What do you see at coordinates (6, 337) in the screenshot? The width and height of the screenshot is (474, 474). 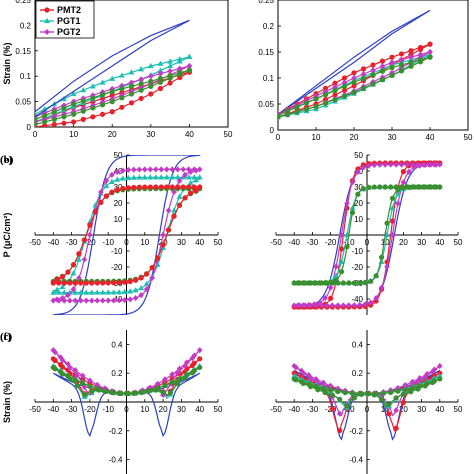 I see `panel-label: (c)` at bounding box center [6, 337].